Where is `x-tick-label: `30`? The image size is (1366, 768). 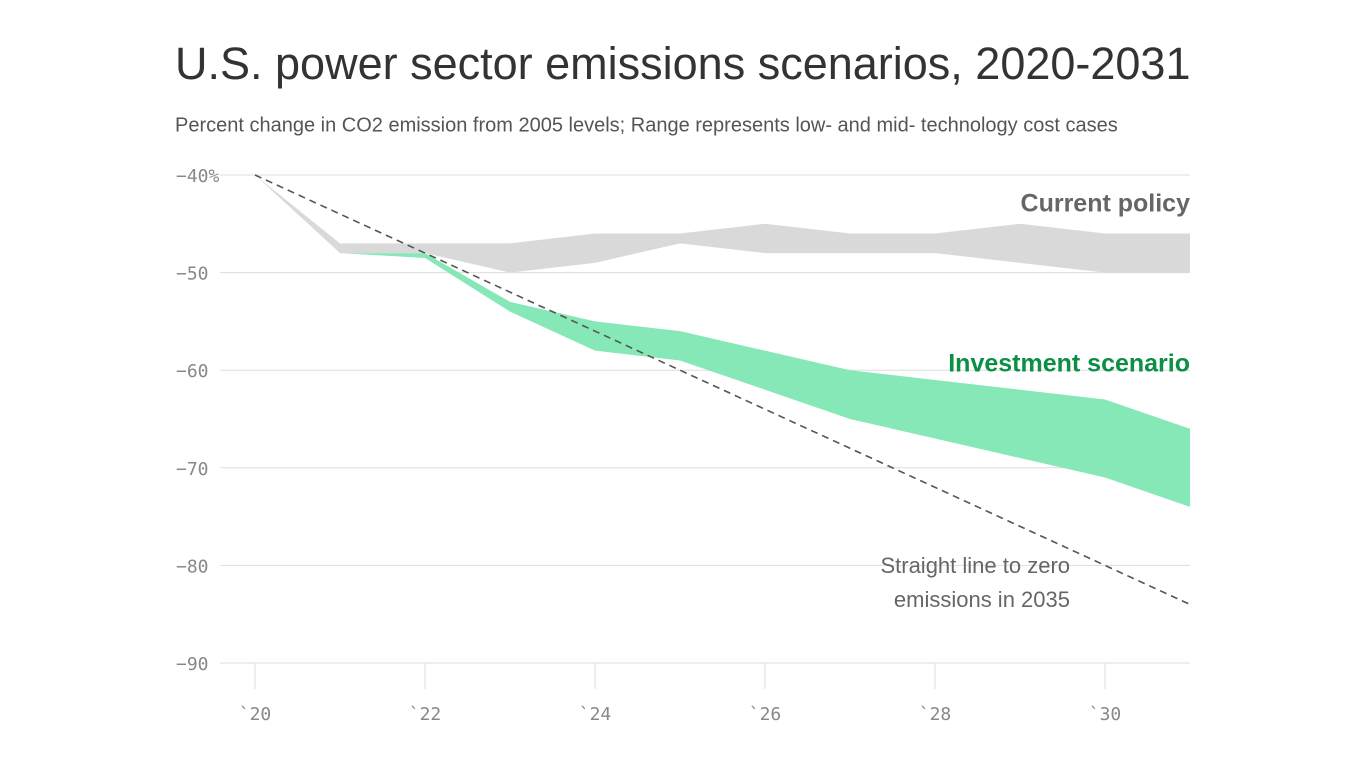 x-tick-label: `30 is located at coordinates (1105, 714).